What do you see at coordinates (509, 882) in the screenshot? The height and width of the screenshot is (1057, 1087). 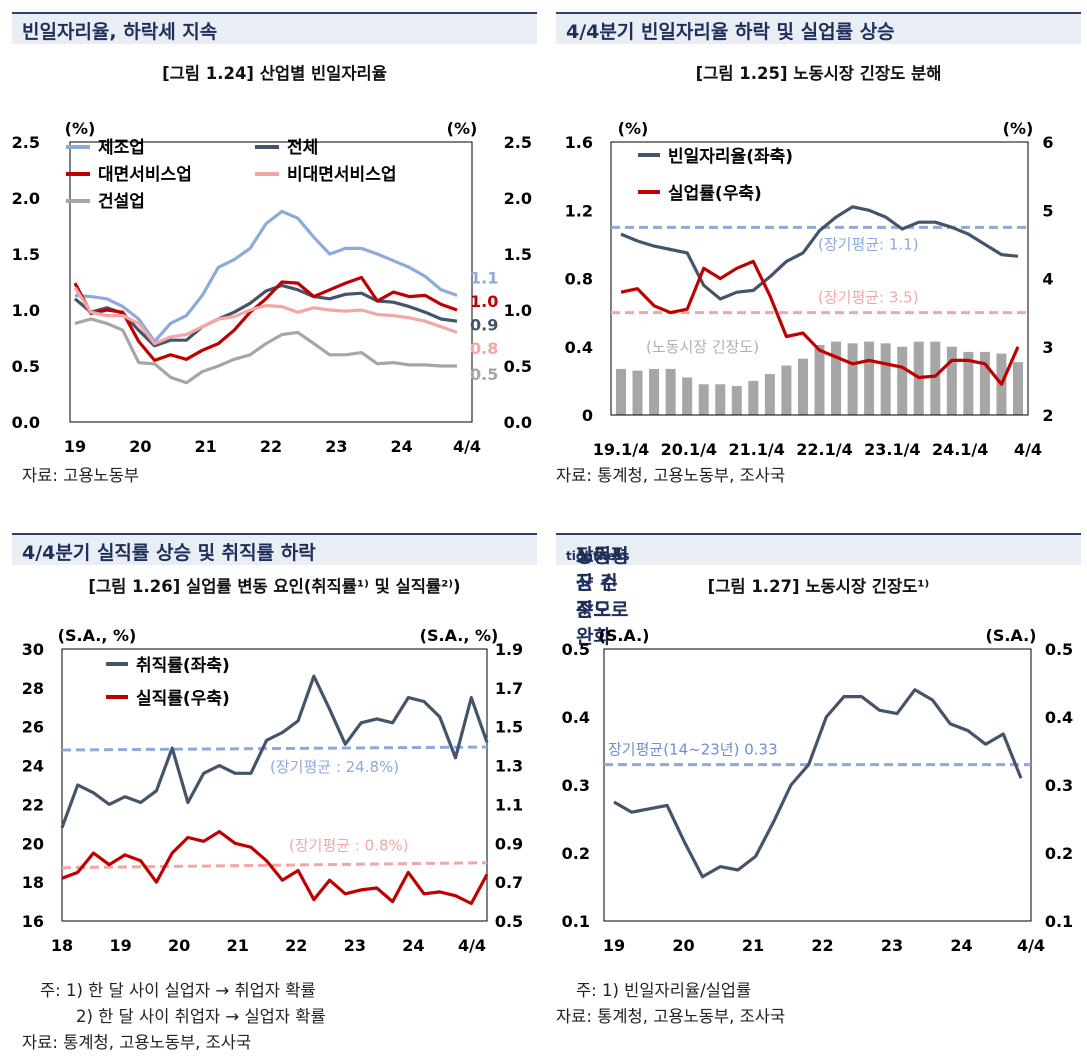 I see `y-tick-label-right: 0.7` at bounding box center [509, 882].